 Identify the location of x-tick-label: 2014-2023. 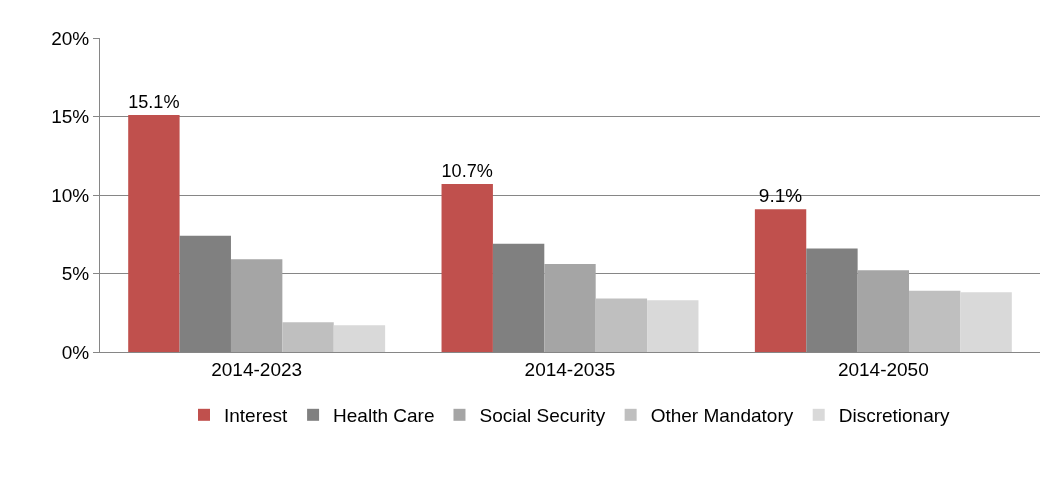
(257, 369).